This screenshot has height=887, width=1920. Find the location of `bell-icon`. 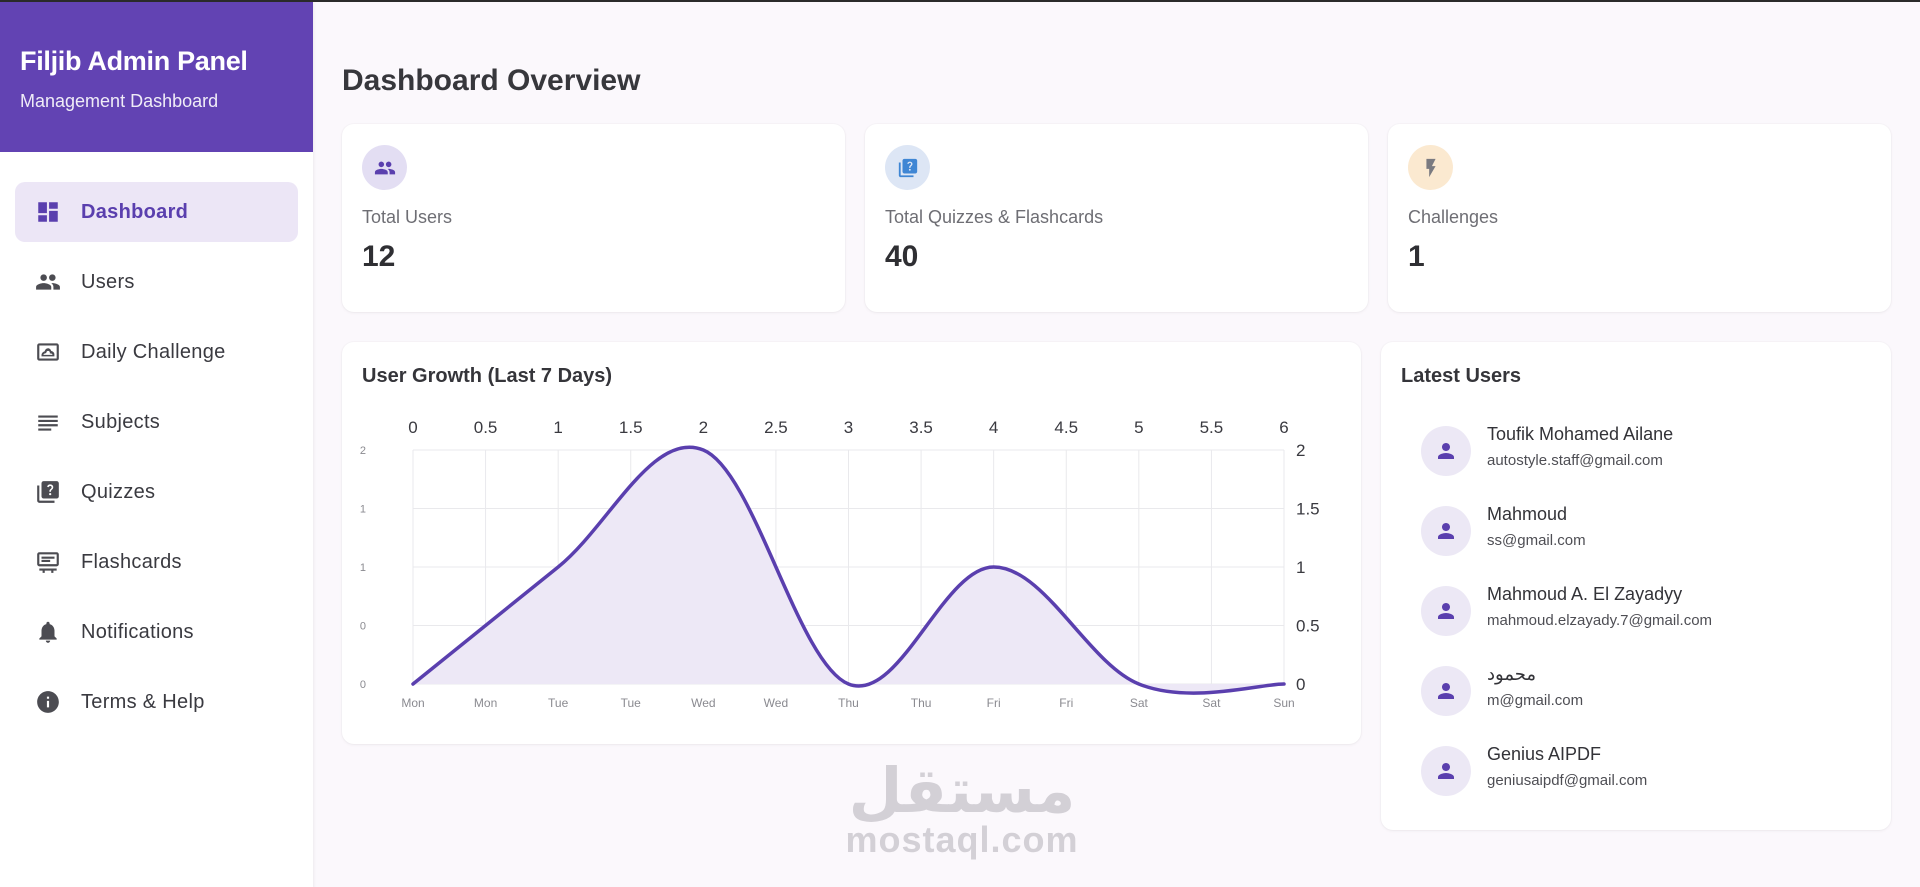

bell-icon is located at coordinates (48, 632).